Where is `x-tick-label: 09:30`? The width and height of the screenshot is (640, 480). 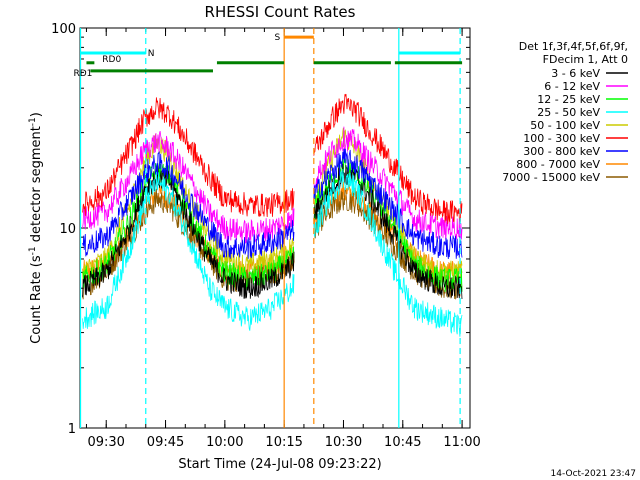 x-tick-label: 09:30 is located at coordinates (105, 442).